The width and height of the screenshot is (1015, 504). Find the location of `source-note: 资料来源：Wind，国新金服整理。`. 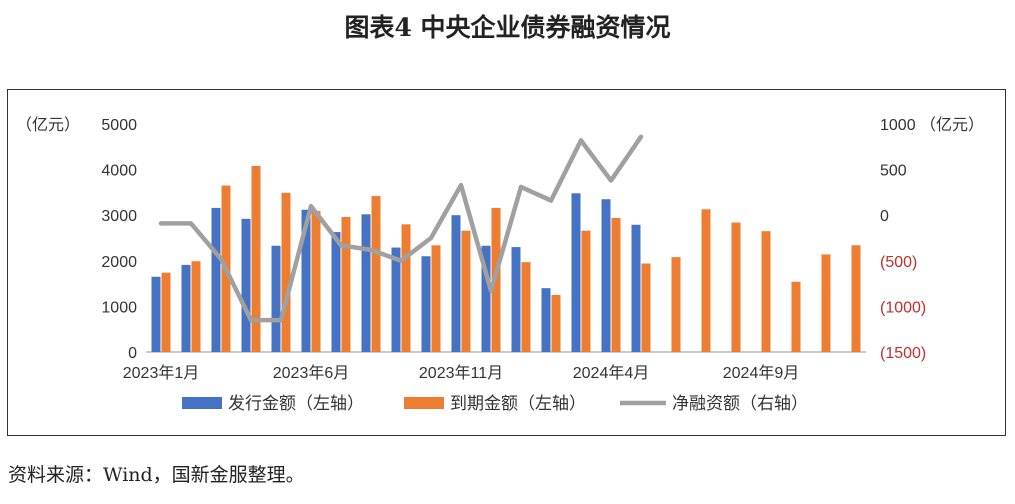

source-note: 资料来源：Wind，国新金服整理。 is located at coordinates (156, 475).